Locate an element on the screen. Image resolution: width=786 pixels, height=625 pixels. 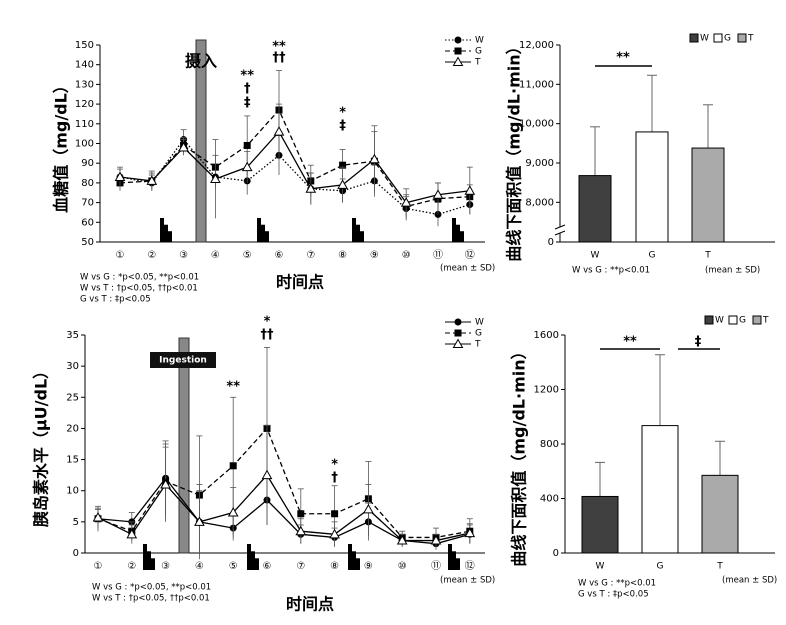
y-tick-label: 120 is located at coordinates (84, 104).